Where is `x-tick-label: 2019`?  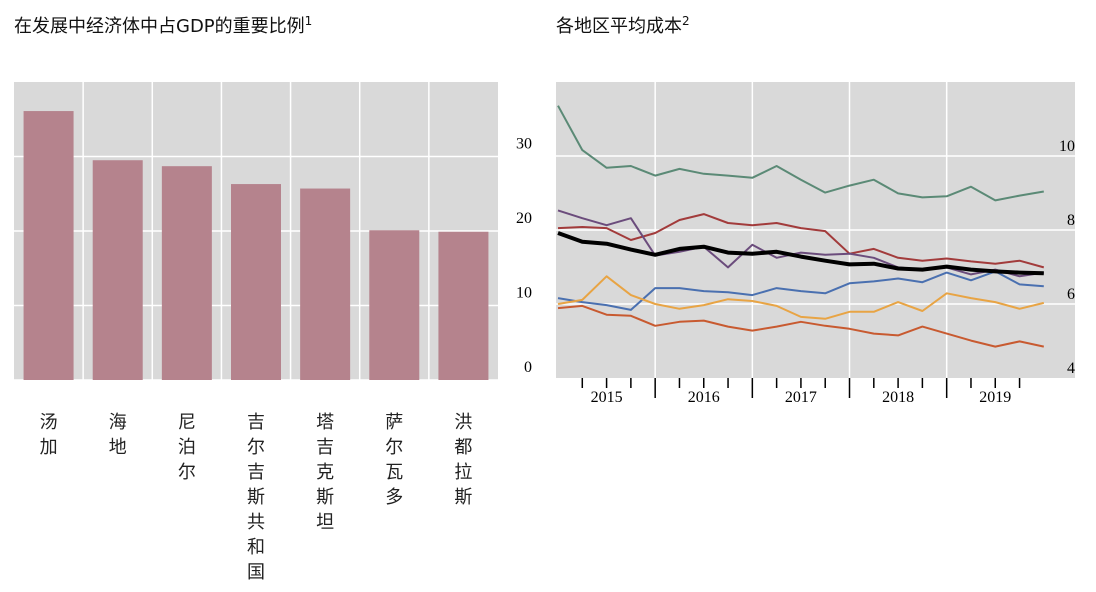
x-tick-label: 2019 is located at coordinates (995, 397).